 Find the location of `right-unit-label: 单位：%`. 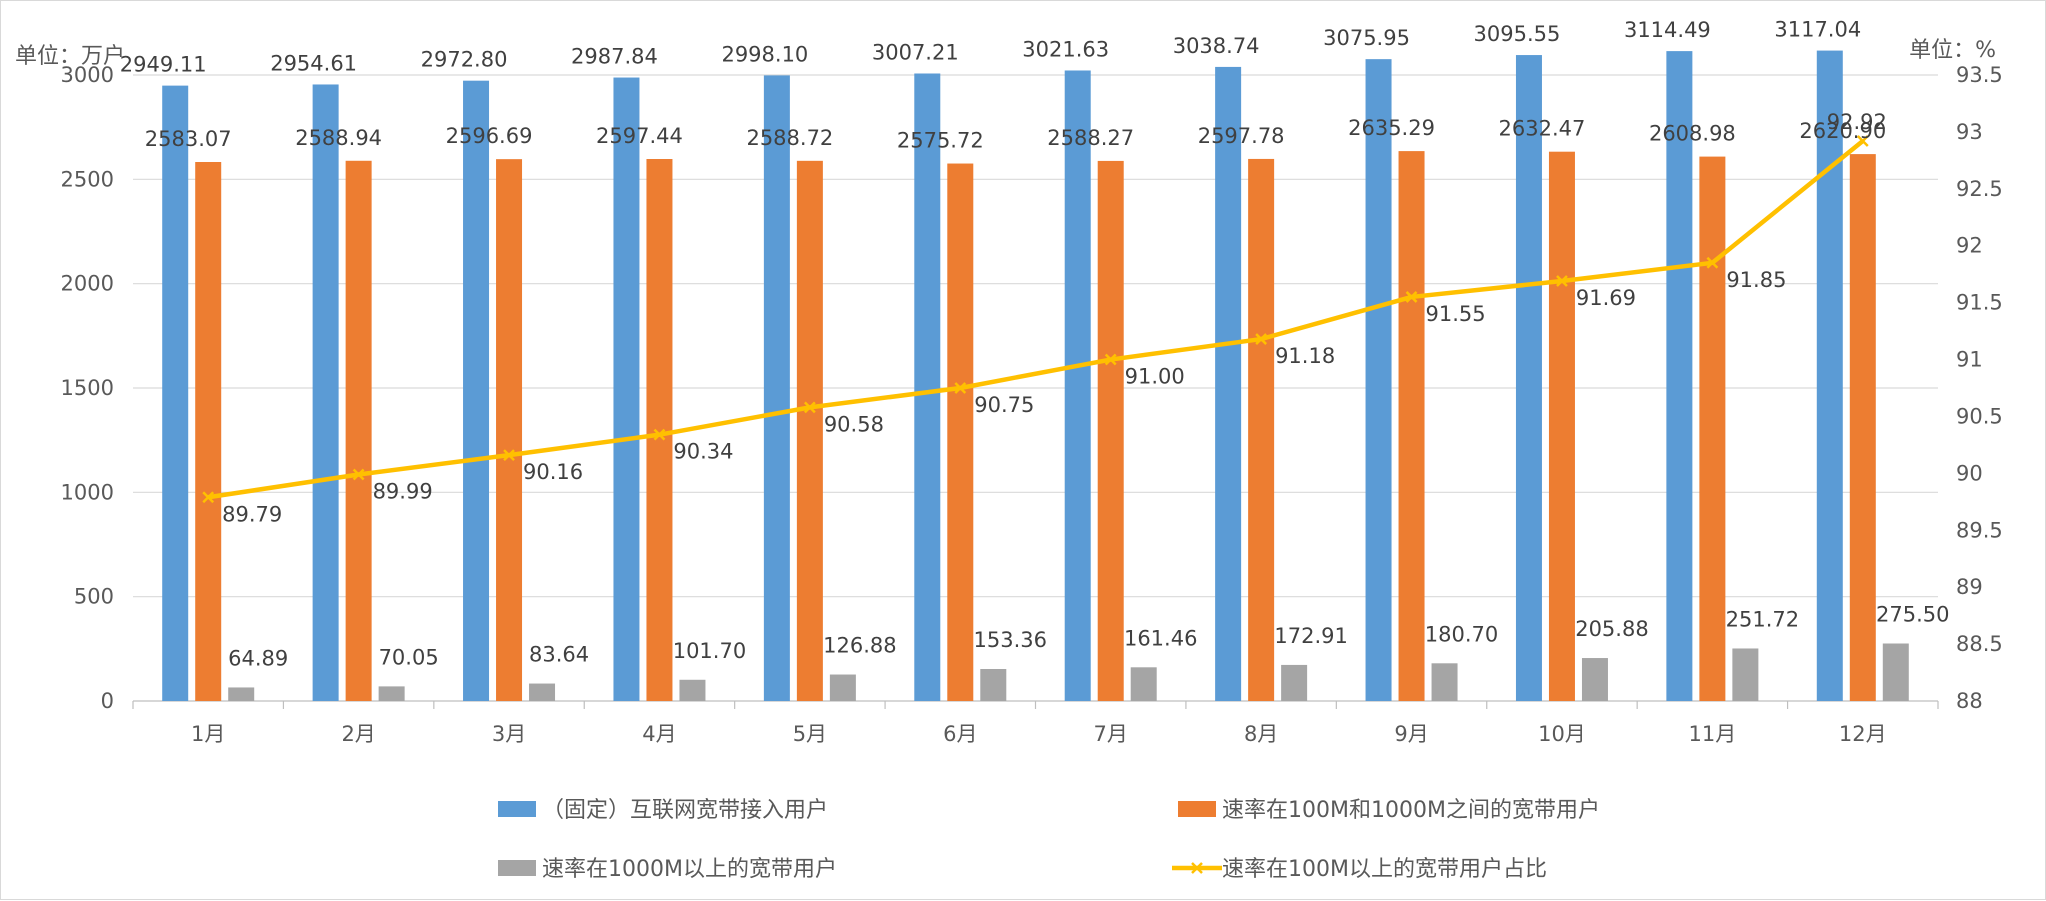

right-unit-label: 单位：% is located at coordinates (1952, 50).